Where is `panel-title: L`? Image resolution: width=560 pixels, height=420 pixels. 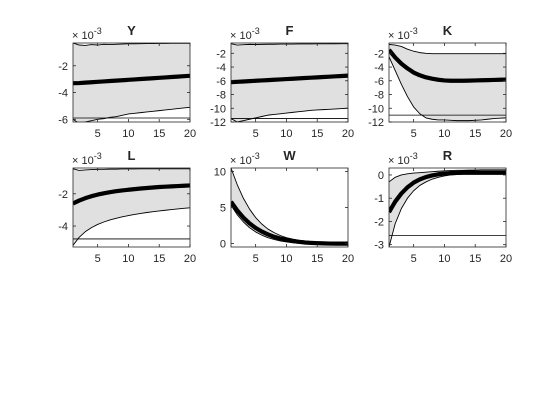
panel-title: L is located at coordinates (132, 155).